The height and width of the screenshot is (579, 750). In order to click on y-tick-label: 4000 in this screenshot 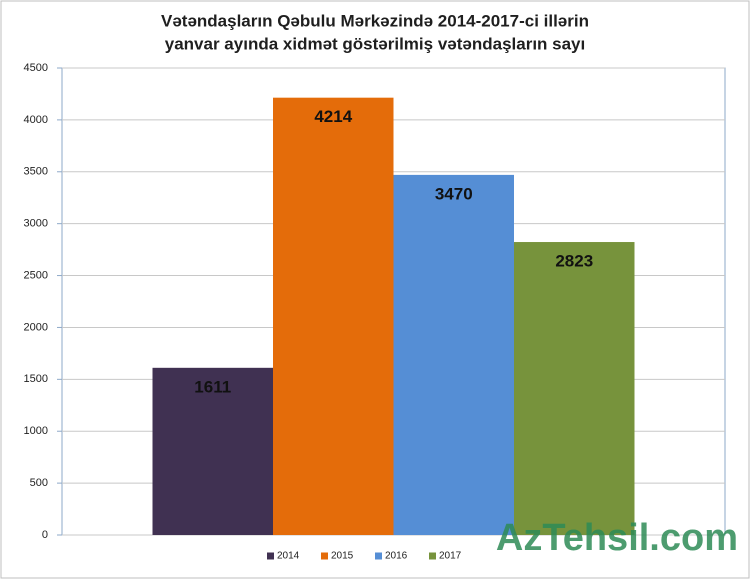, I will do `click(36, 120)`.